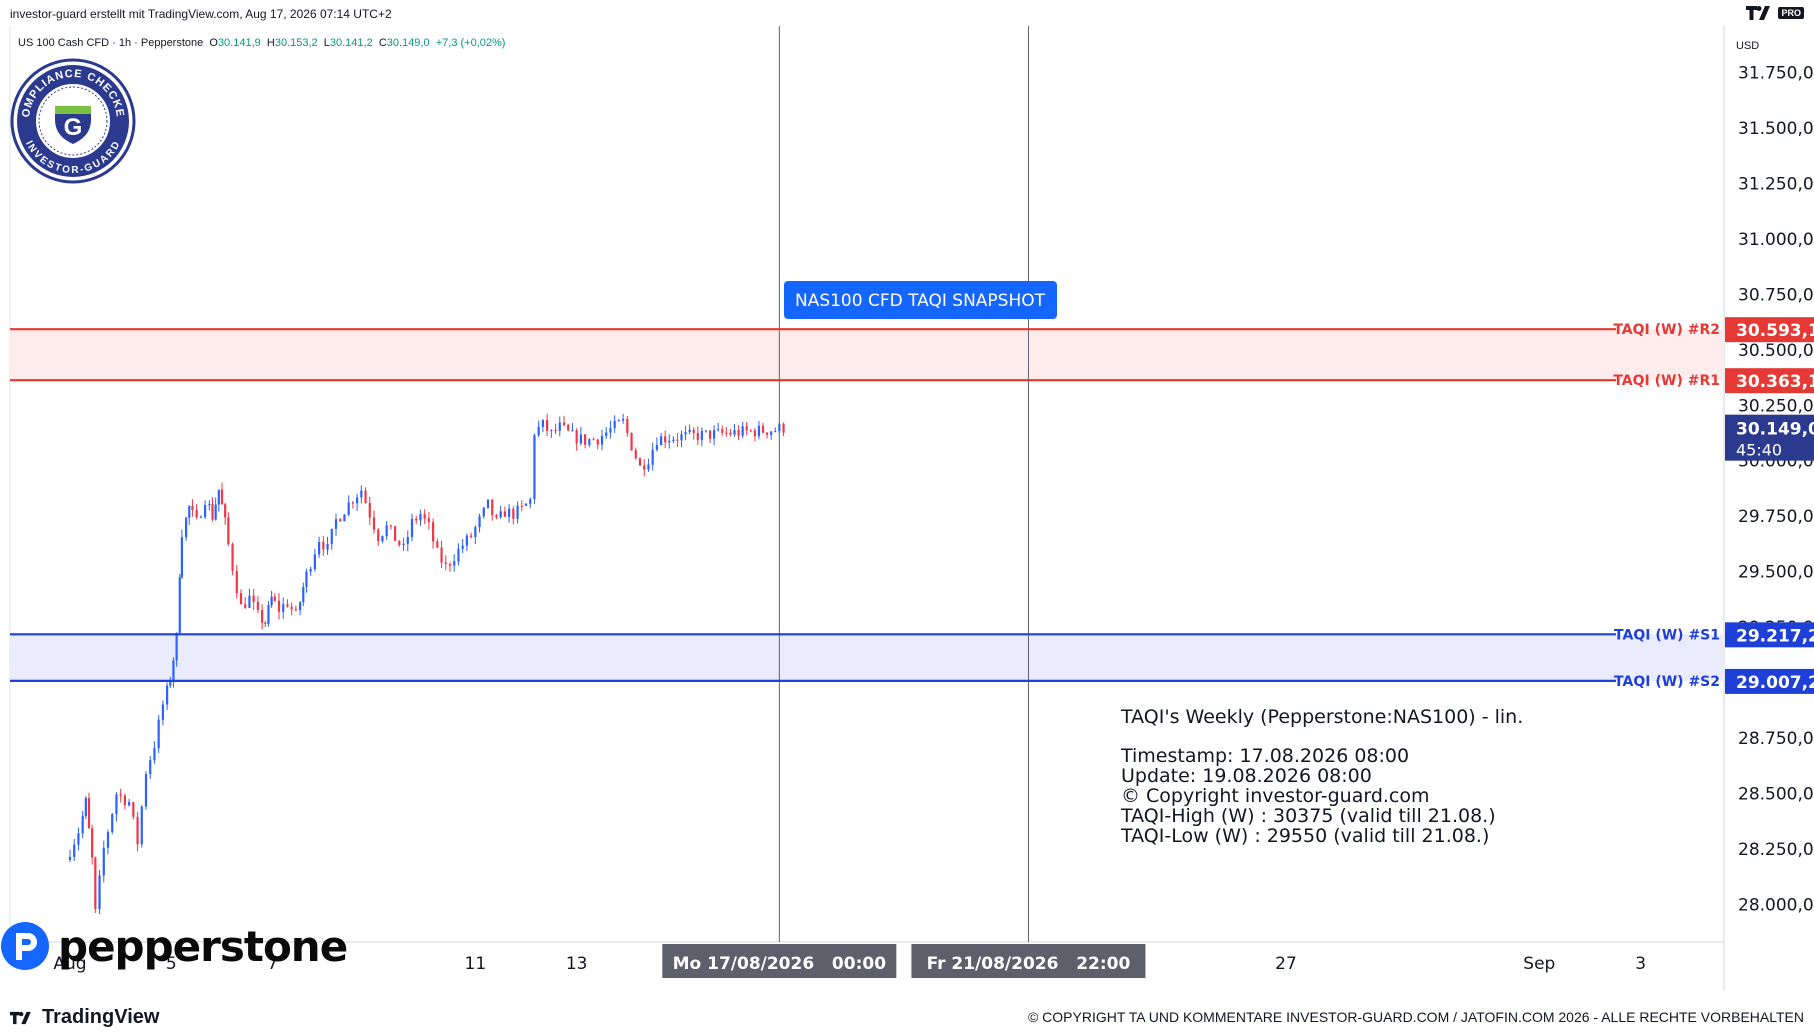  I want to click on tradingview-pro-logo: PRO, so click(1775, 13).